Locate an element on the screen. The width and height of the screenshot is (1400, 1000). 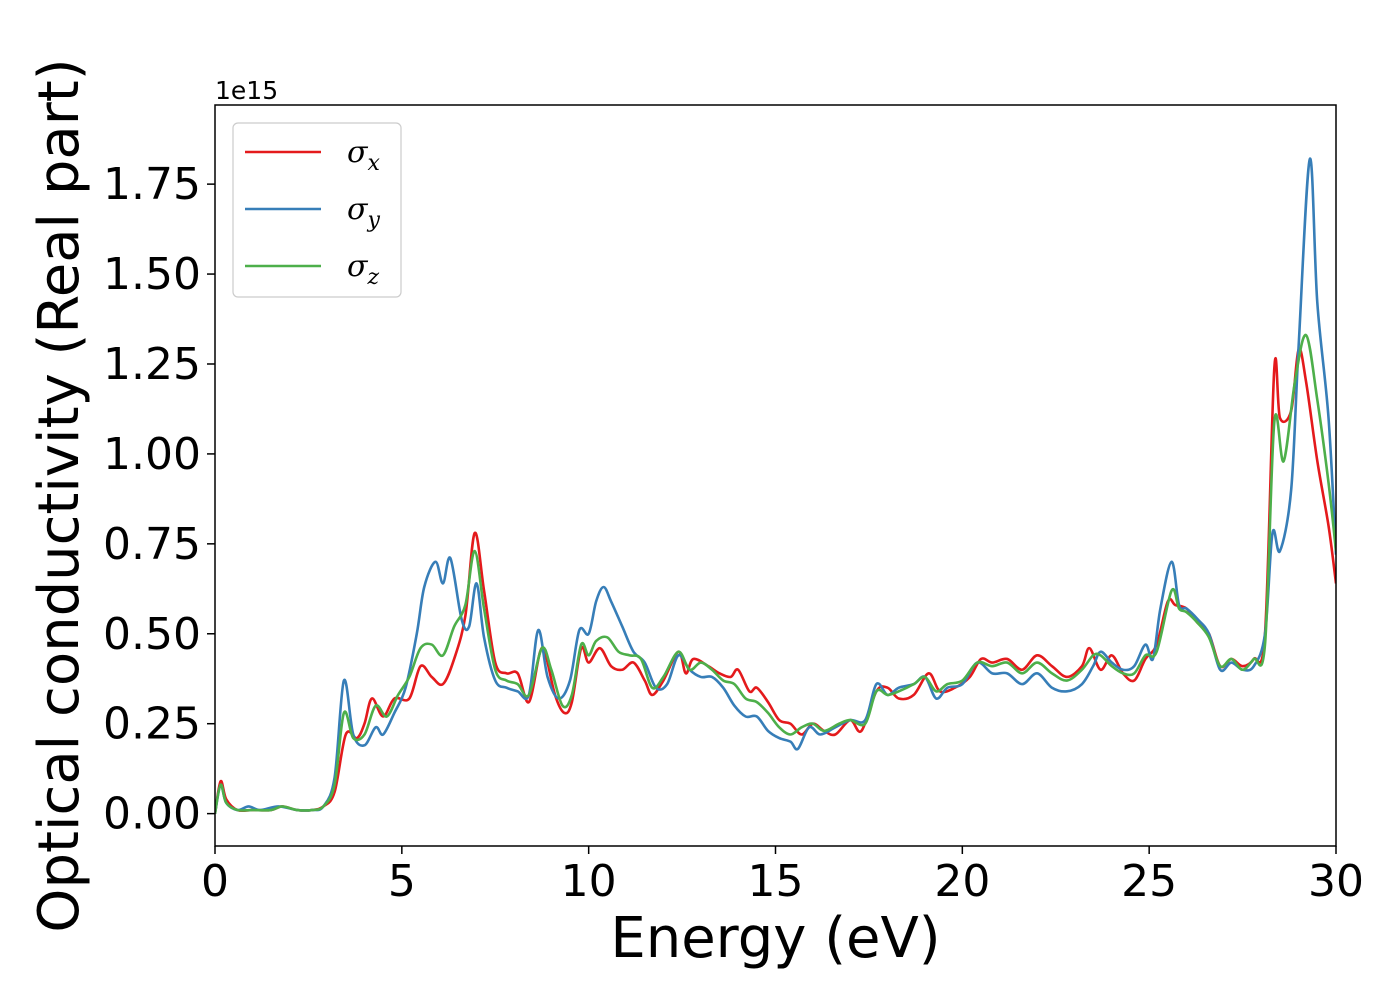
x-tick-label: 25 is located at coordinates (1149, 881).